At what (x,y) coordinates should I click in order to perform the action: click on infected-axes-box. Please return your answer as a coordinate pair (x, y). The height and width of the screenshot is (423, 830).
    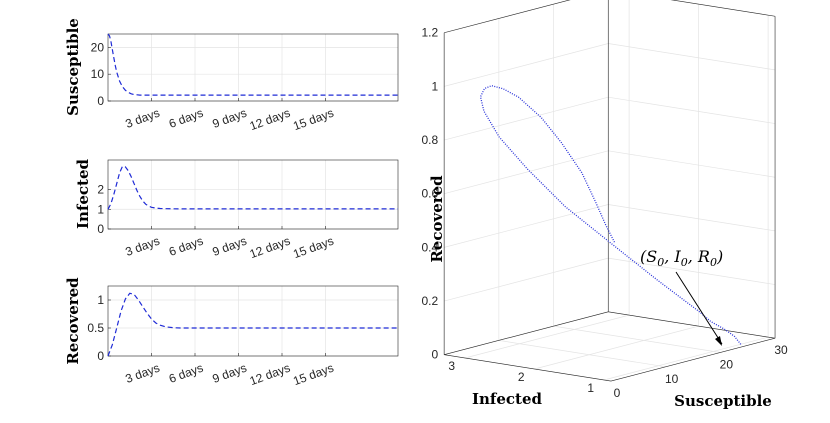
    Looking at the image, I should click on (253, 194).